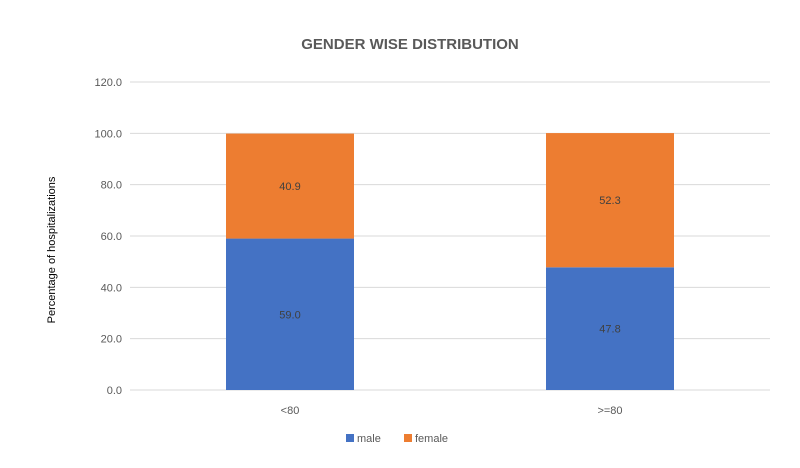 The image size is (800, 468). I want to click on legend-swatch-female, so click(408, 438).